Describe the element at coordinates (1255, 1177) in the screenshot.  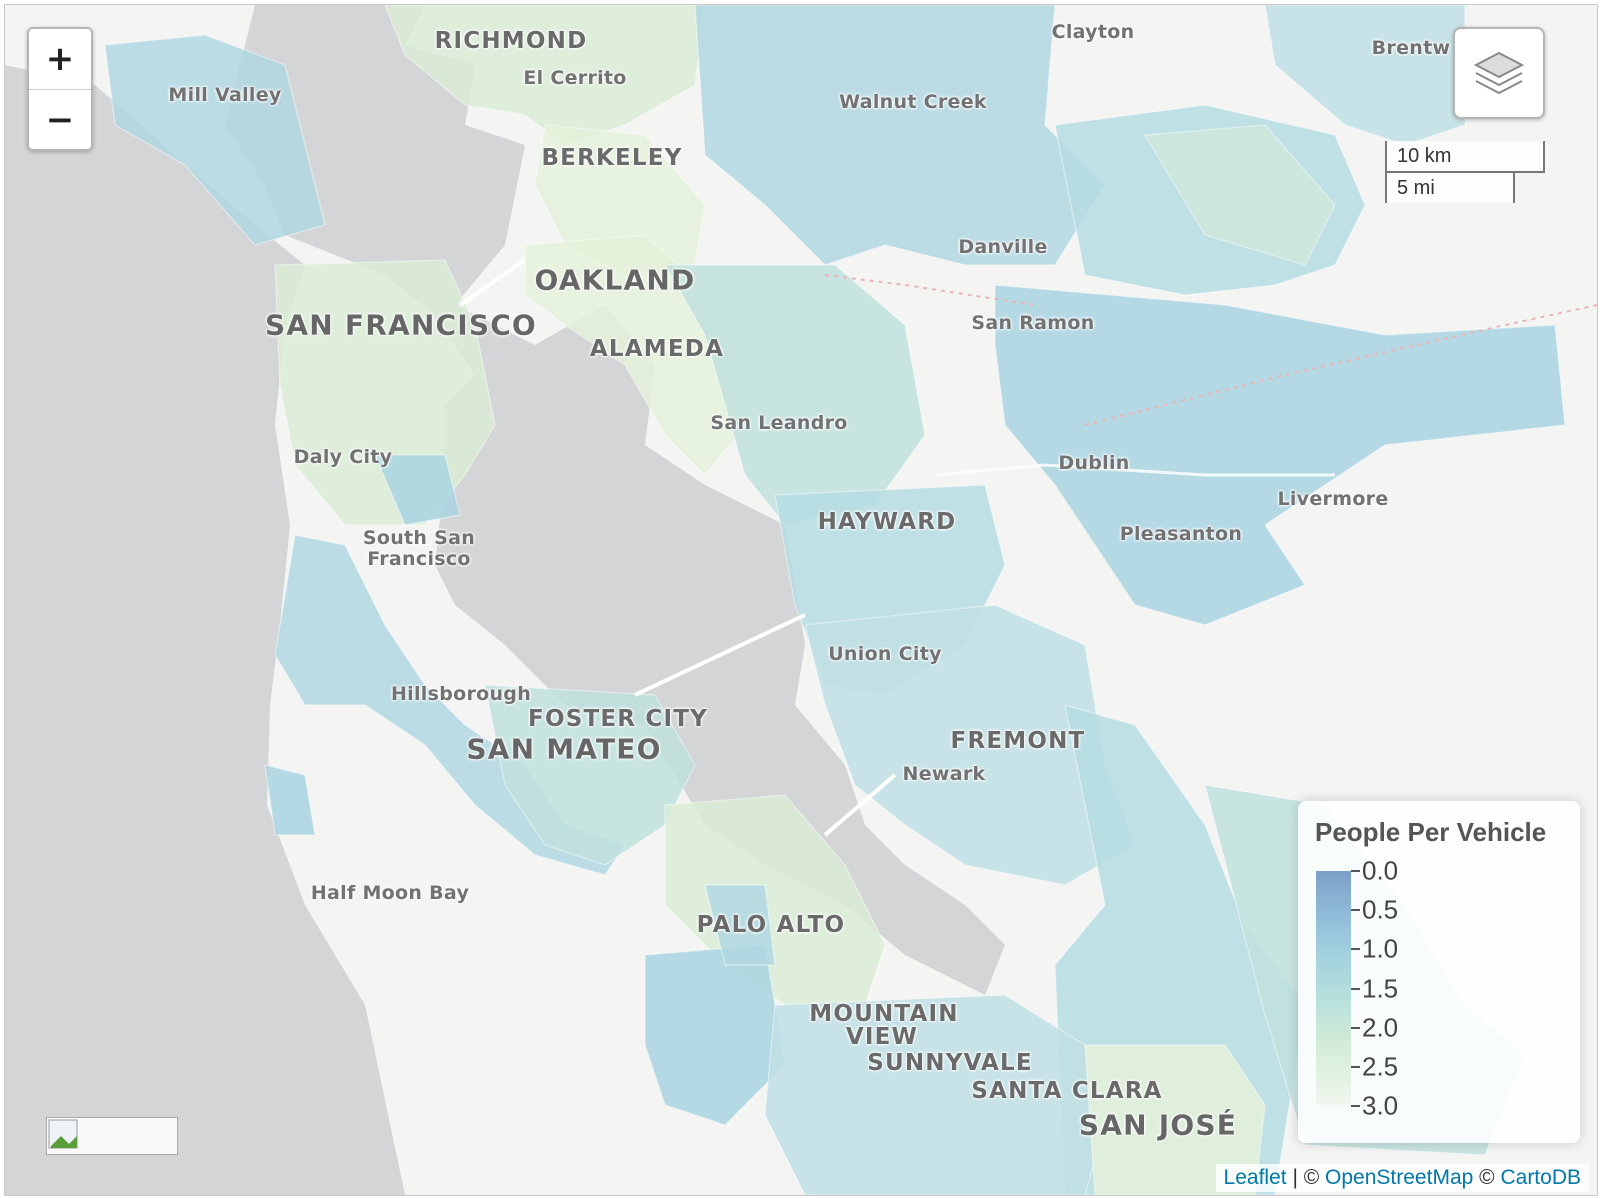
I see `leaflet-link: Leaflet` at that location.